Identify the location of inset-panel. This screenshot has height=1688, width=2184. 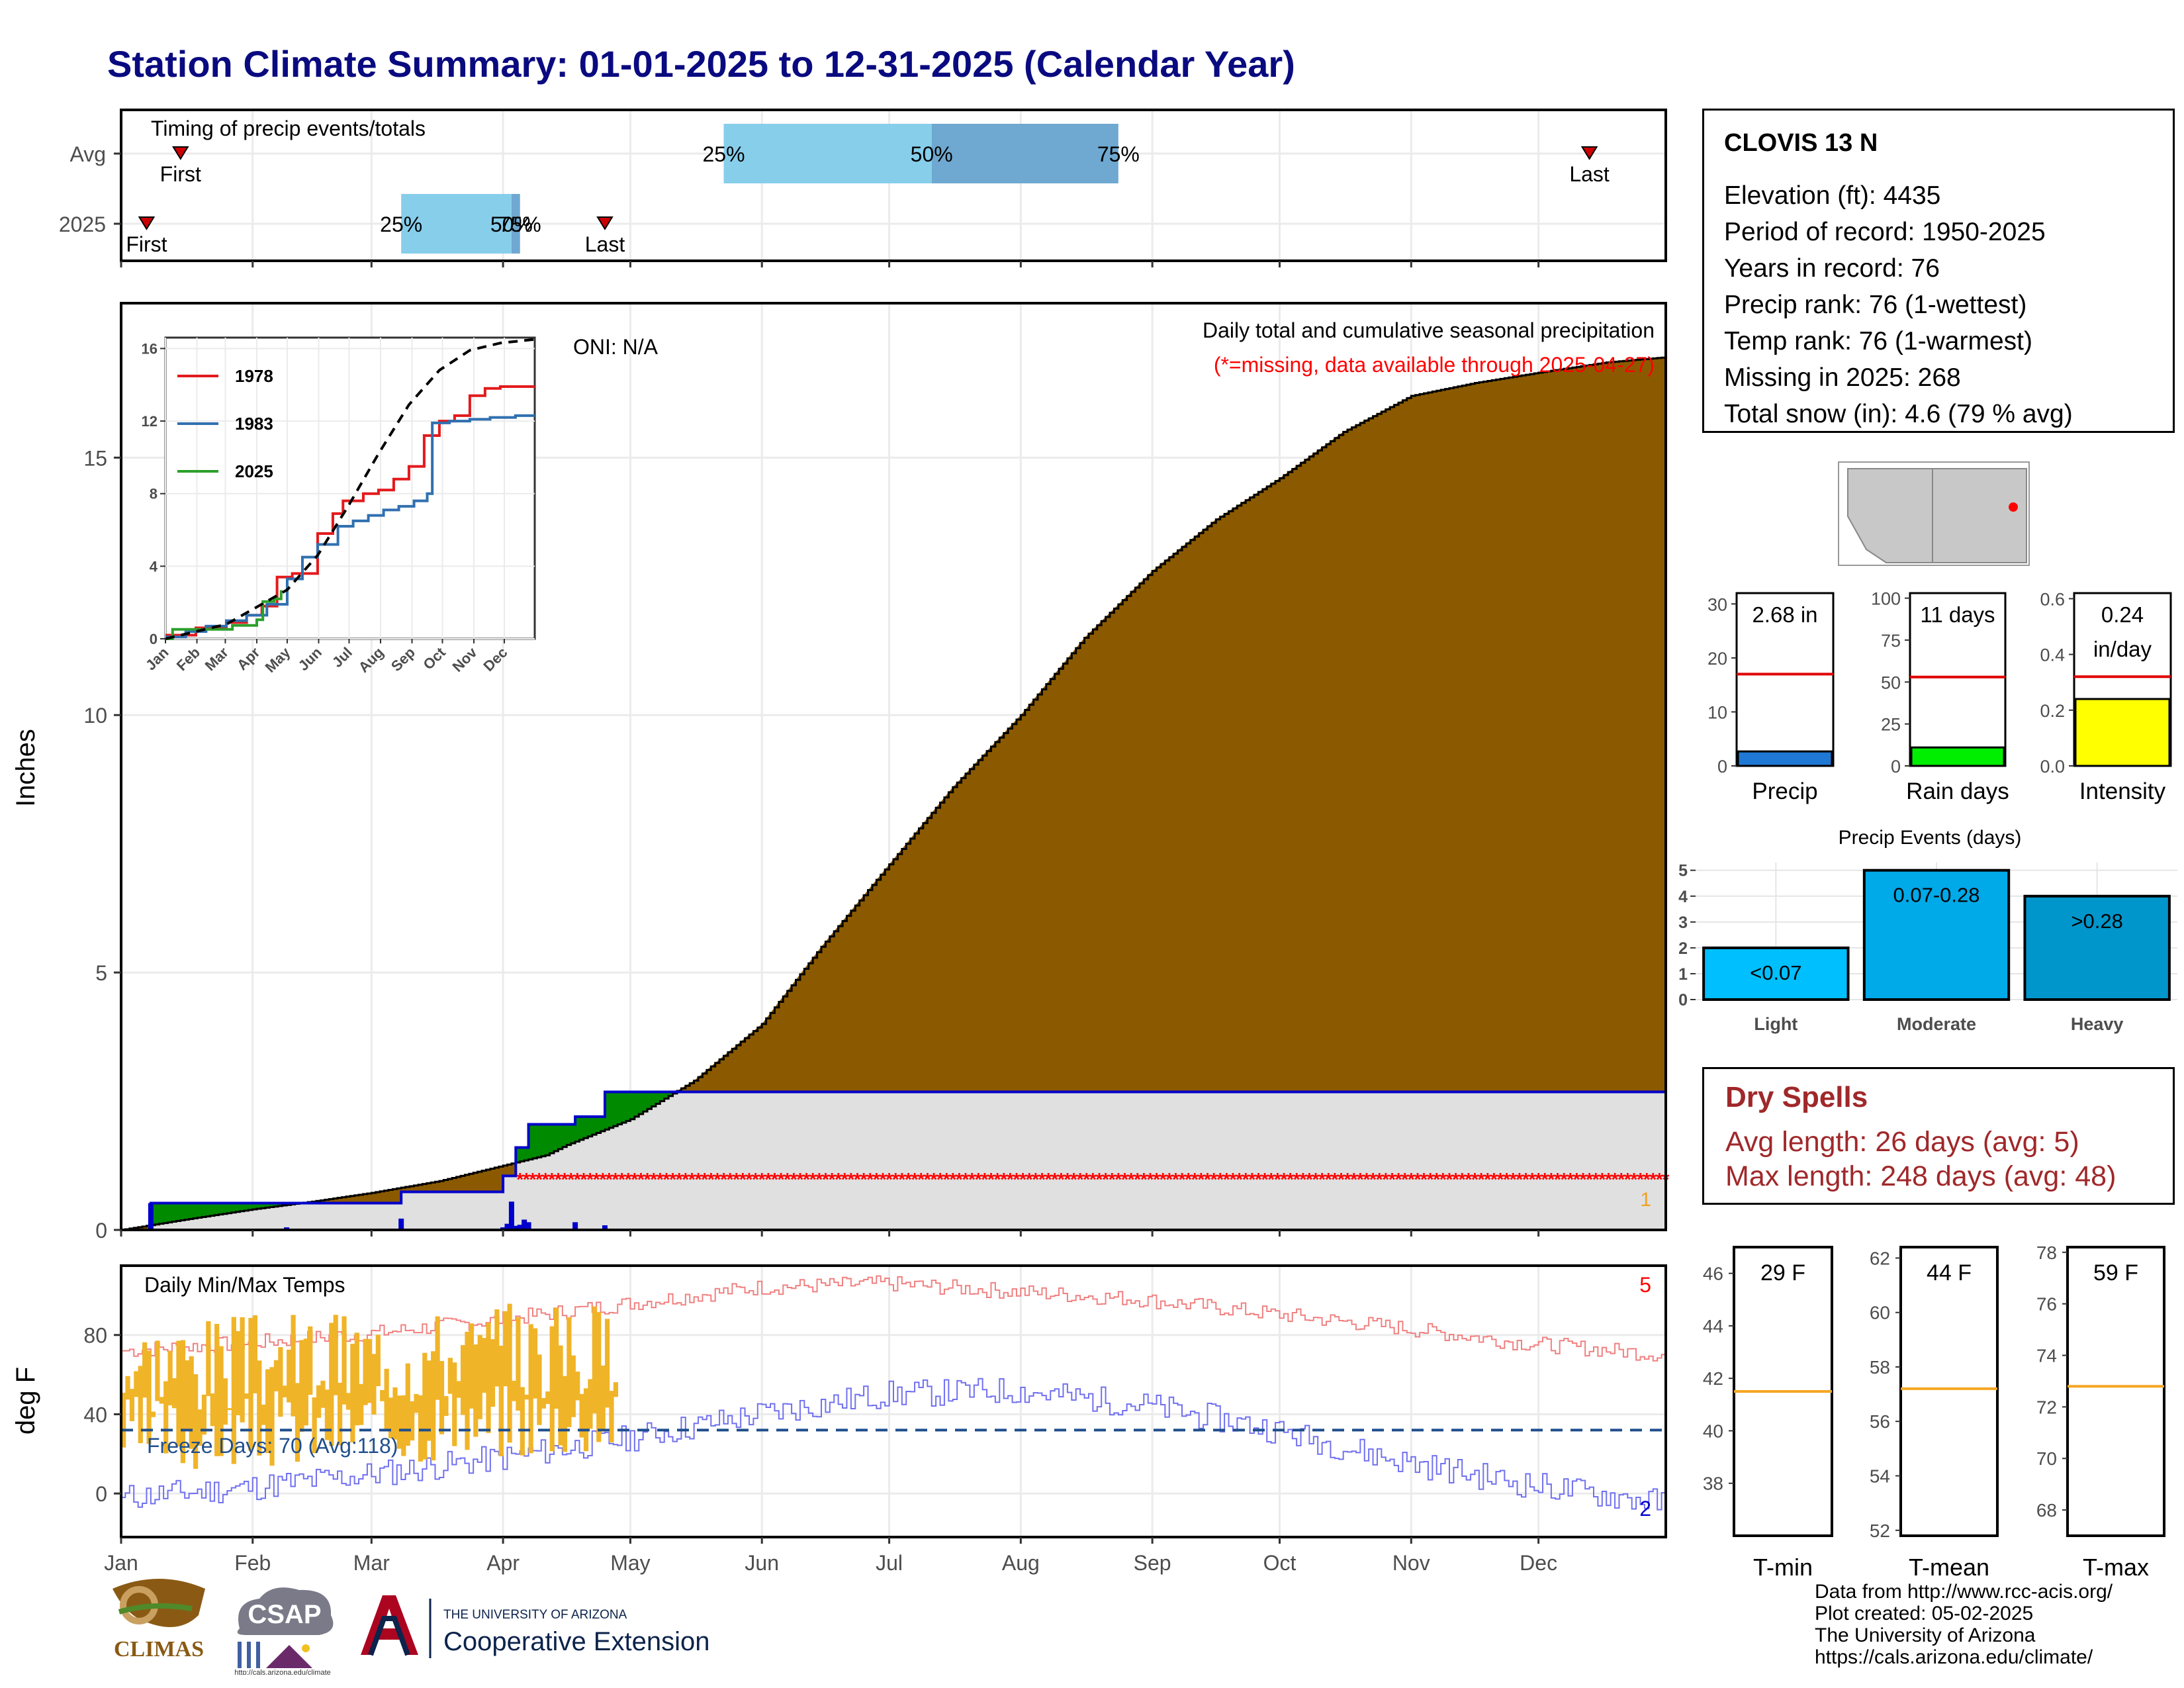
(350, 488).